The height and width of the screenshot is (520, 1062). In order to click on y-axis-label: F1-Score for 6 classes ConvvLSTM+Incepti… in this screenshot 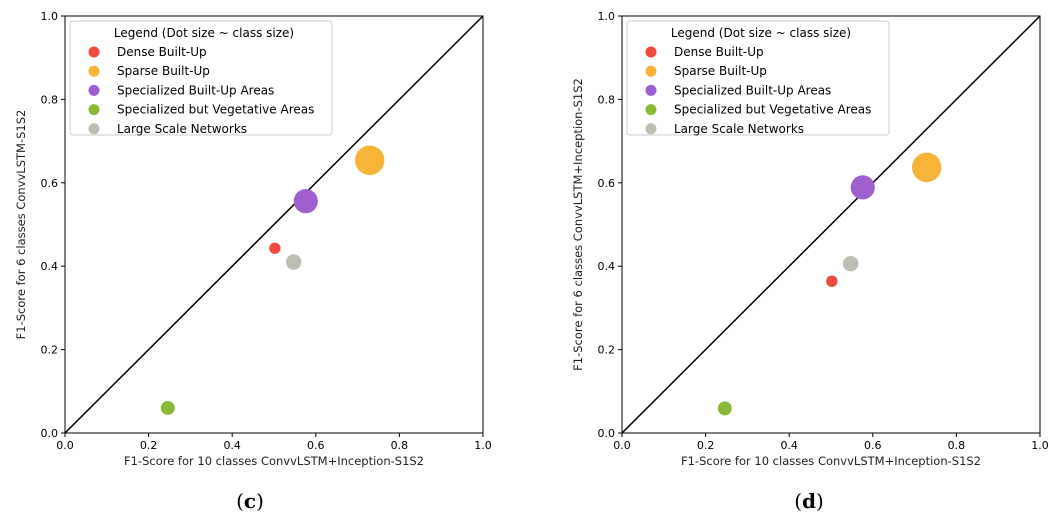, I will do `click(578, 224)`.